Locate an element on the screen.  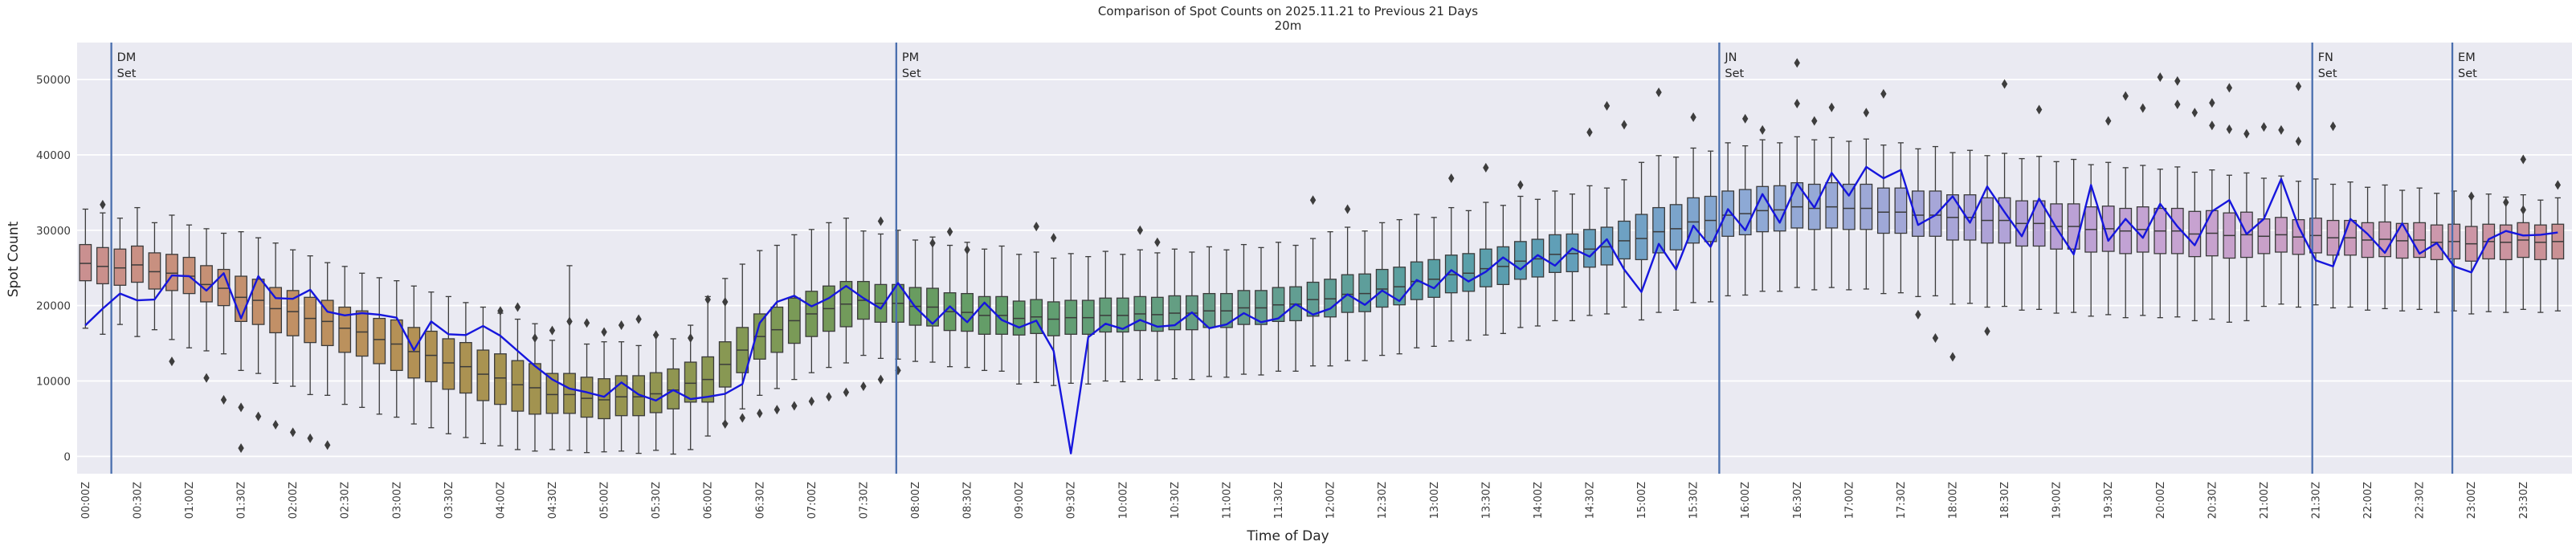
x-tick-label: 09:30Z is located at coordinates (1072, 500).